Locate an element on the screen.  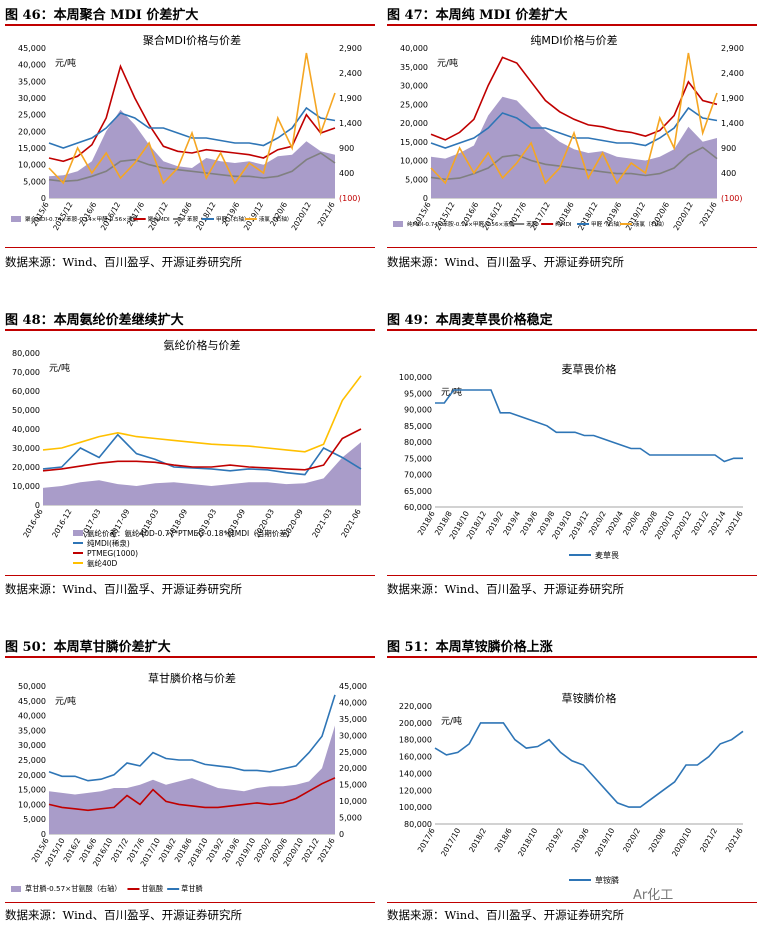
x-tick-label: 2016-12 is located at coordinates (62, 523).